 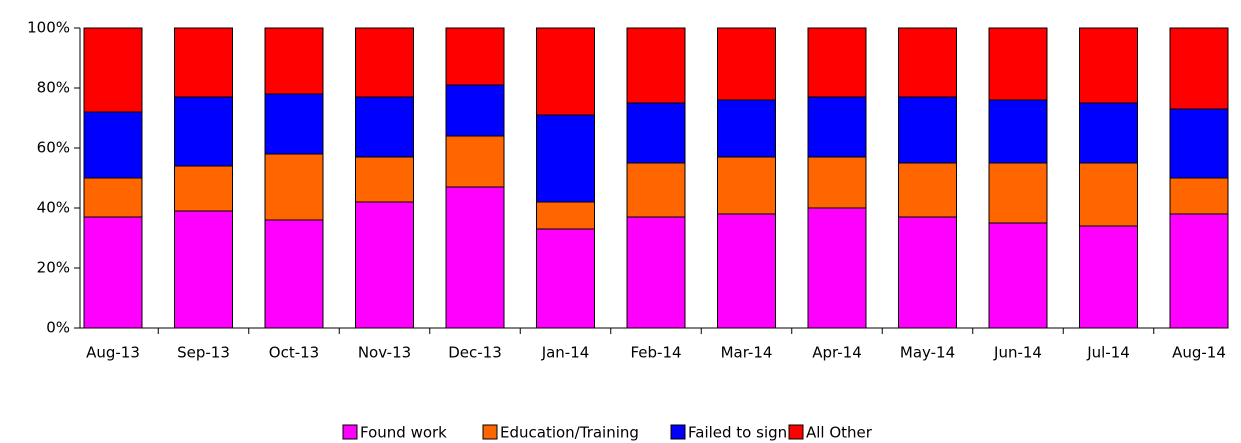 I want to click on y-tick-label: 20%, so click(x=53, y=268).